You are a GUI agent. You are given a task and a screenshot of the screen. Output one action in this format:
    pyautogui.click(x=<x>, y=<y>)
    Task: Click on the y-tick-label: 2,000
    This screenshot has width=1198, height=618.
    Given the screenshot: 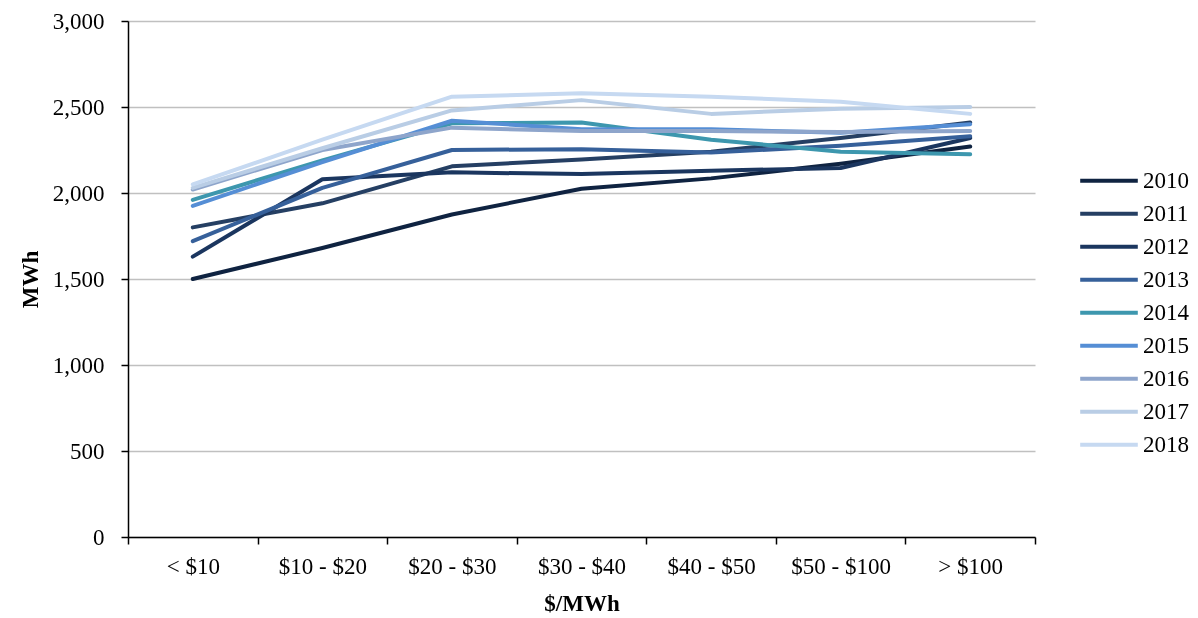 What is the action you would take?
    pyautogui.click(x=78, y=193)
    